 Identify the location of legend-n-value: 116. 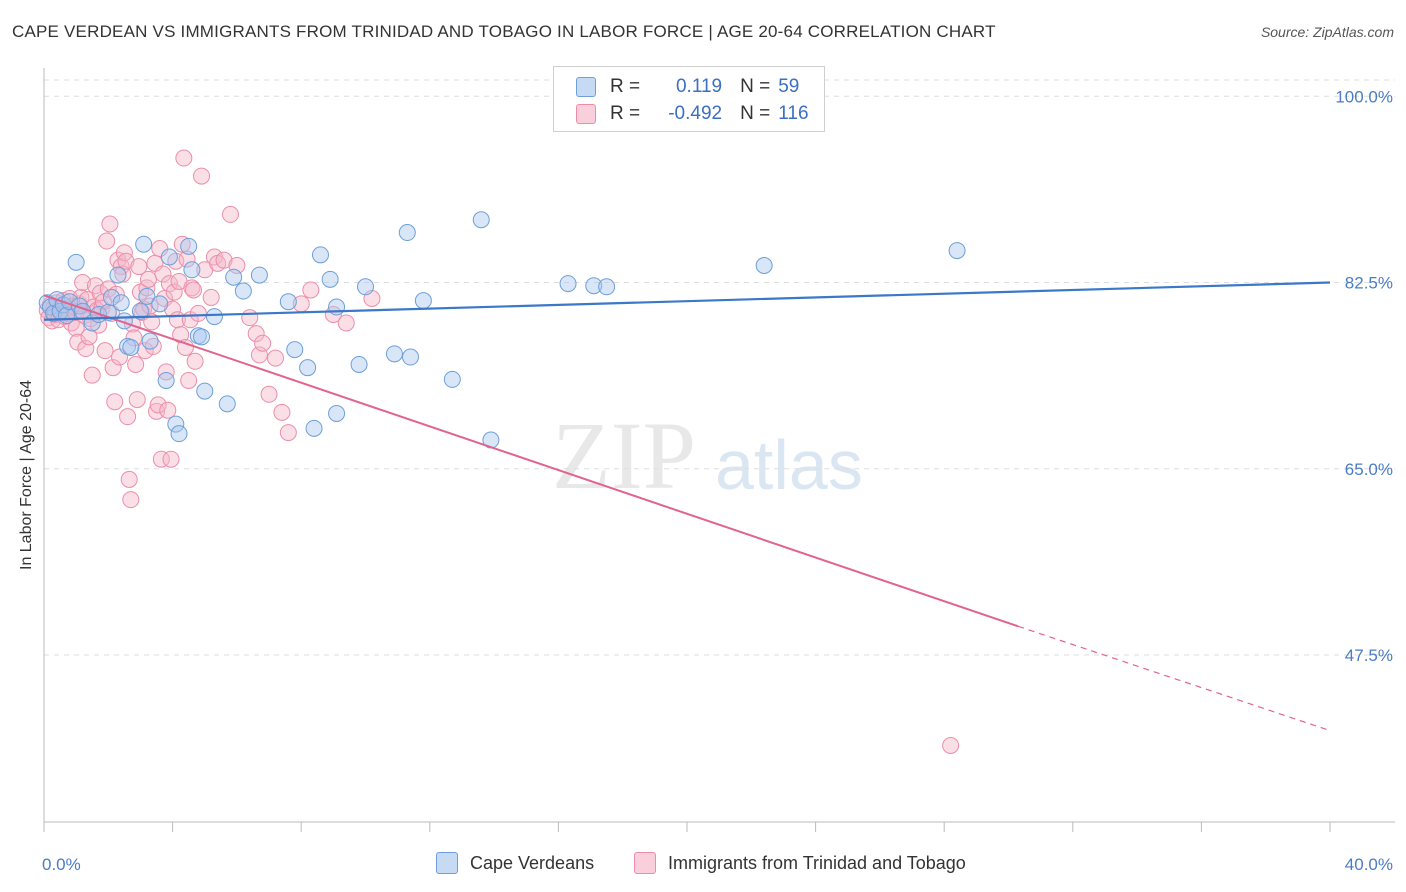
(793, 113).